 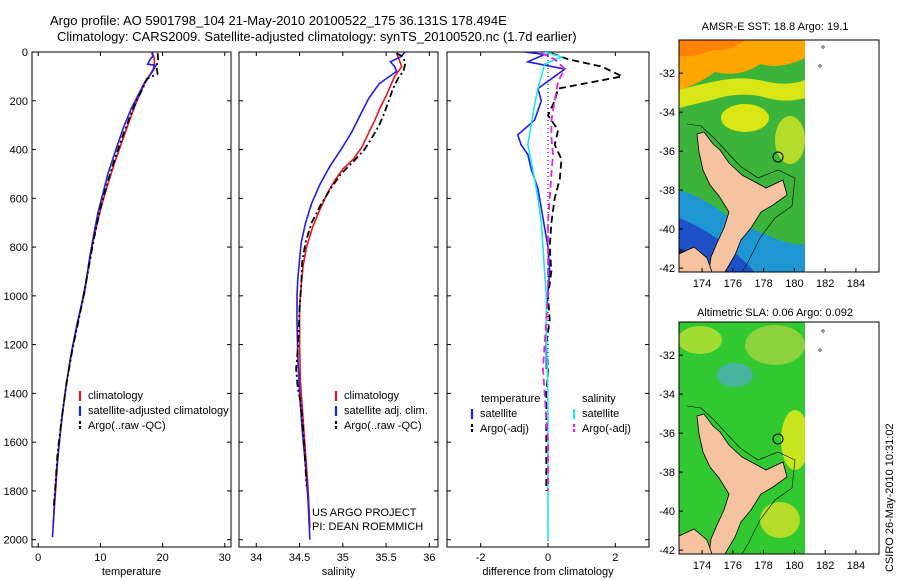 What do you see at coordinates (548, 572) in the screenshot?
I see `difference-xlabel: difference from climatology` at bounding box center [548, 572].